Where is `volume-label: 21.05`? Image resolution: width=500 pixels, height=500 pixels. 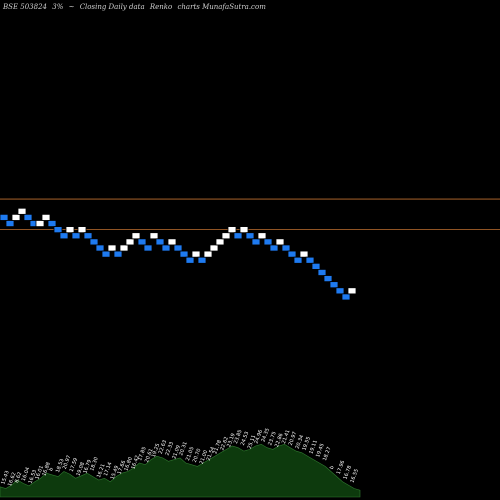 volume-label: 21.05 is located at coordinates (190, 454).